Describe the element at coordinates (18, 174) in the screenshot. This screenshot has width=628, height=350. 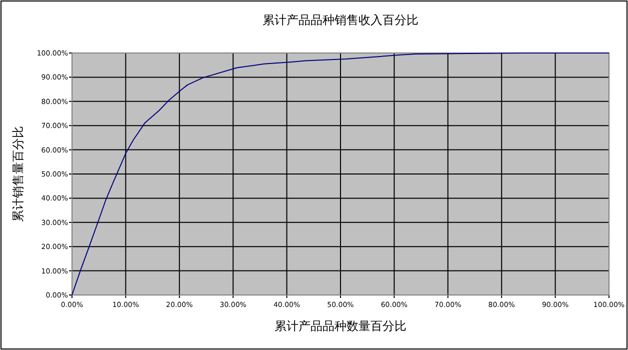
I see `y-axis-title: 累计销售量百分比` at that location.